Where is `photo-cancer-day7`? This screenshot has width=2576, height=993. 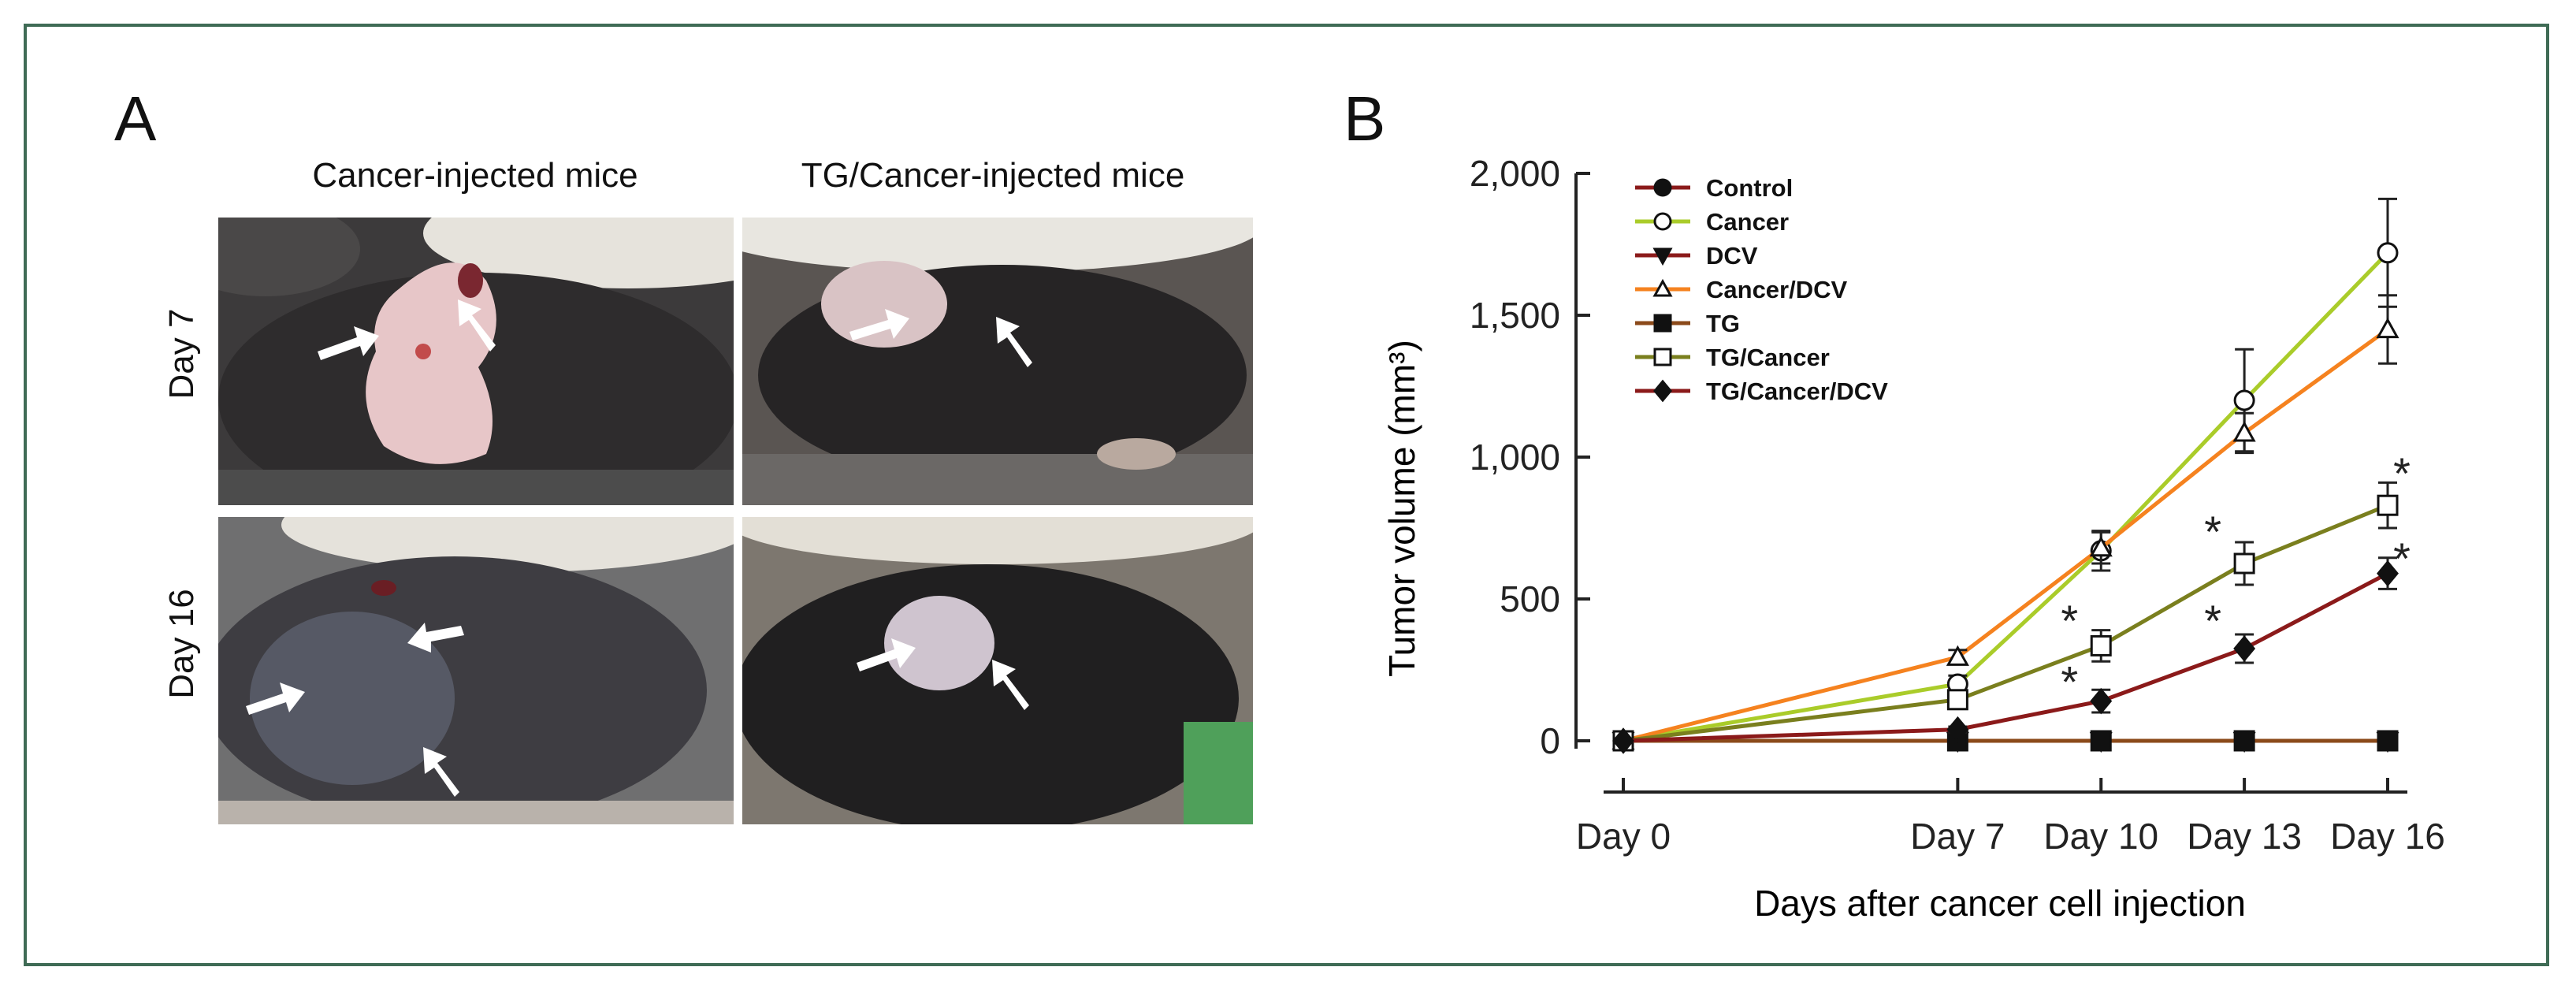
photo-cancer-day7 is located at coordinates (476, 361).